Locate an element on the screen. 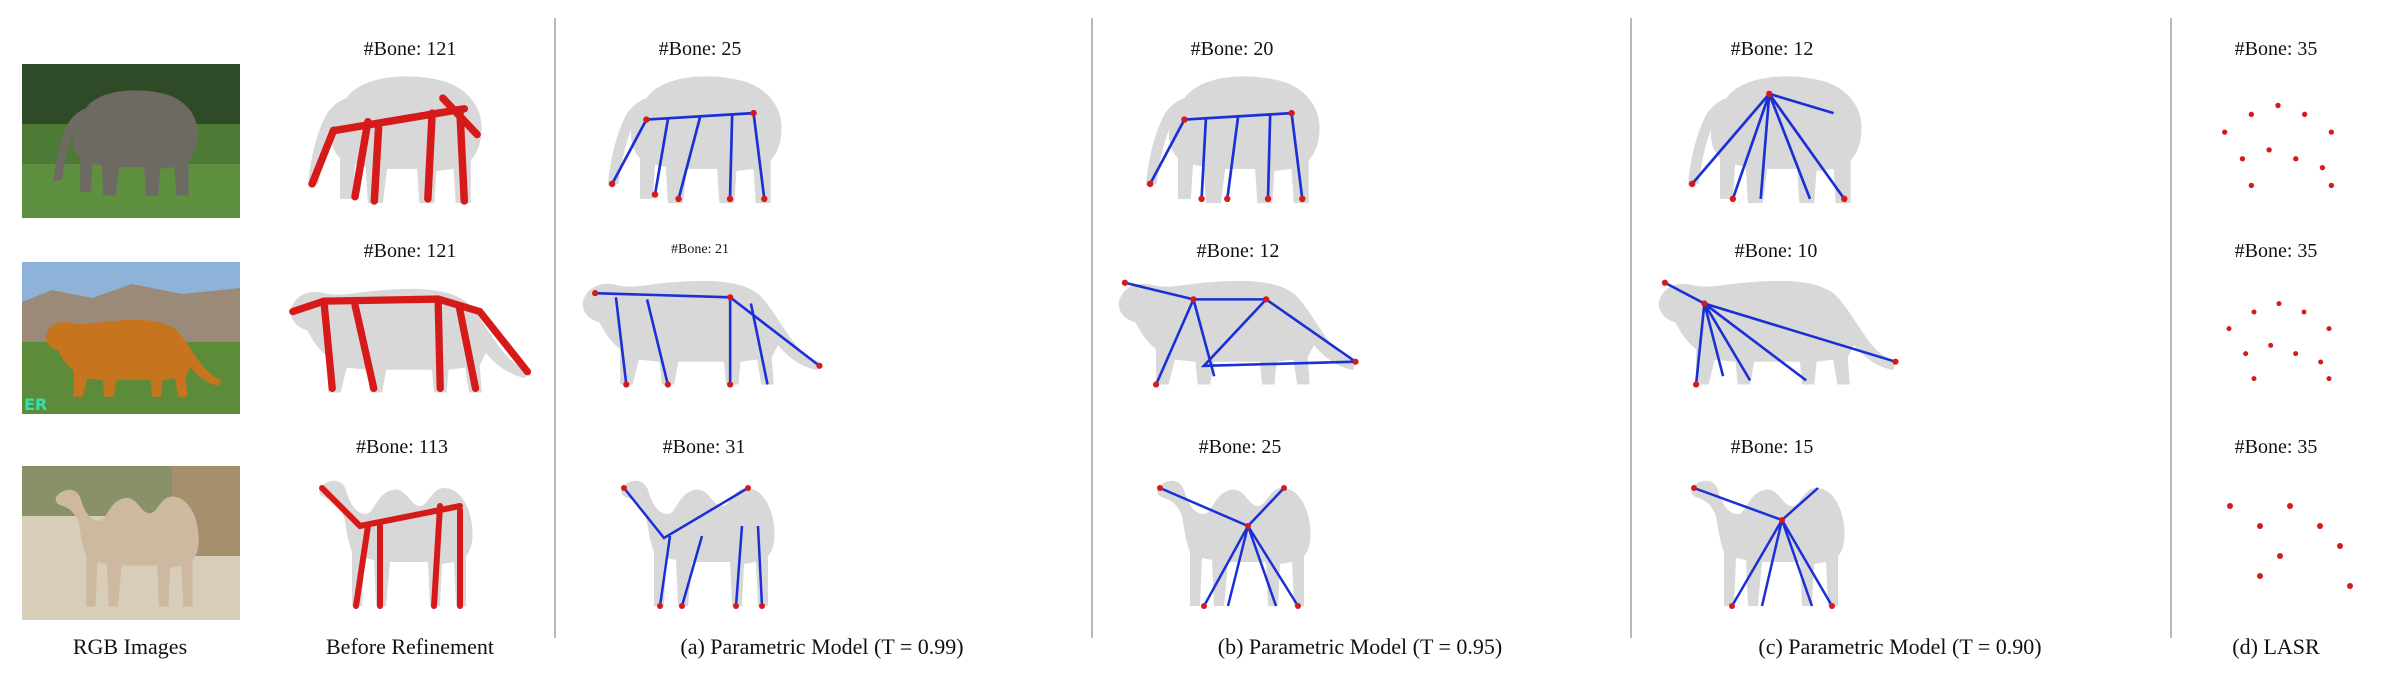 The width and height of the screenshot is (2404, 679). bone-label-d-2: #Bone: 35 is located at coordinates (2276, 251).